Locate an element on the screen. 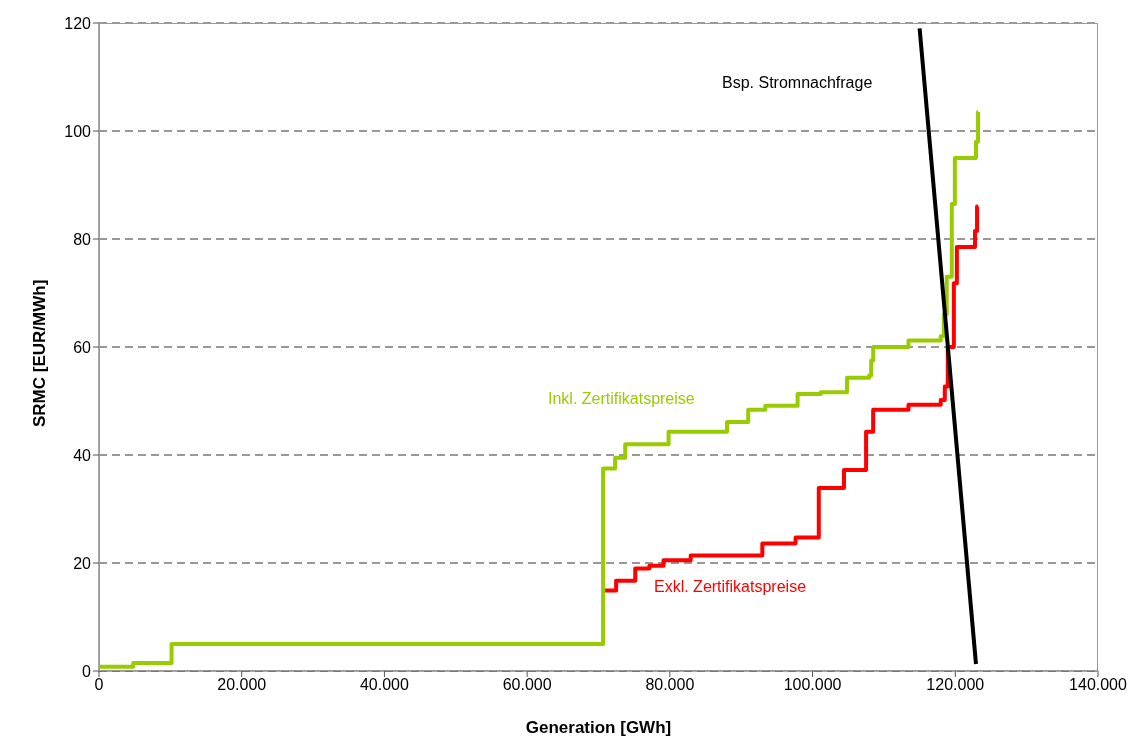 This screenshot has width=1138, height=749. y-tick-label: 120 is located at coordinates (78, 23).